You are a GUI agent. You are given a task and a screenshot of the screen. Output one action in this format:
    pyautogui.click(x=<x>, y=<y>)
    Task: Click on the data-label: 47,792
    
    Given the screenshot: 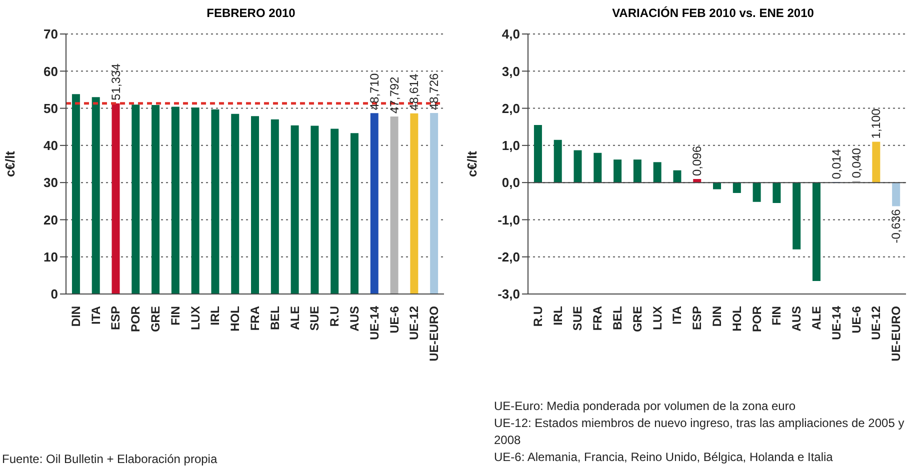 What is the action you would take?
    pyautogui.click(x=394, y=95)
    